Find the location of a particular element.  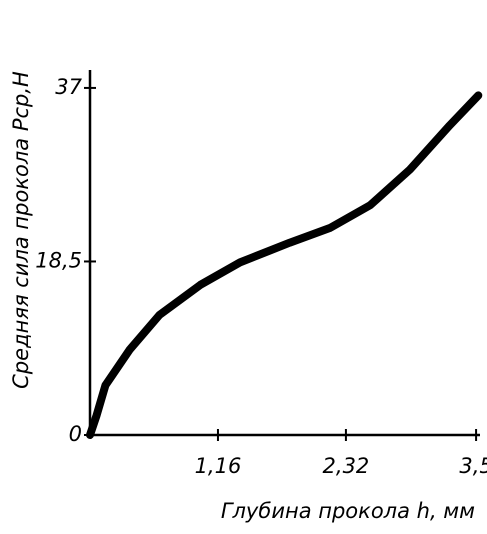

y-axis-label: Средняя сила прокола Pср,Н is located at coordinates (21, 230).